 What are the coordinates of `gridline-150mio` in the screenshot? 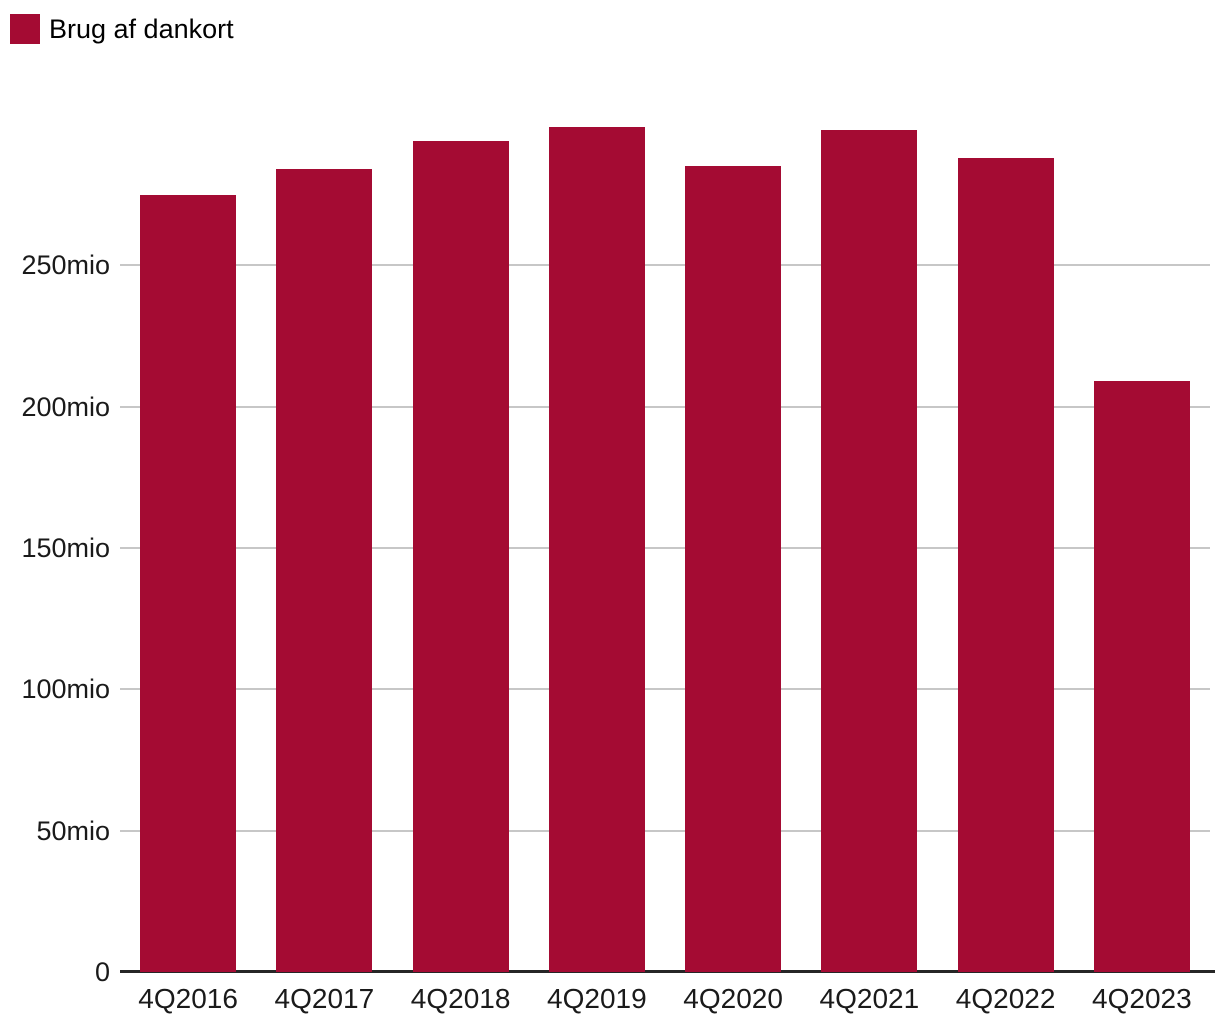 It's located at (665, 548).